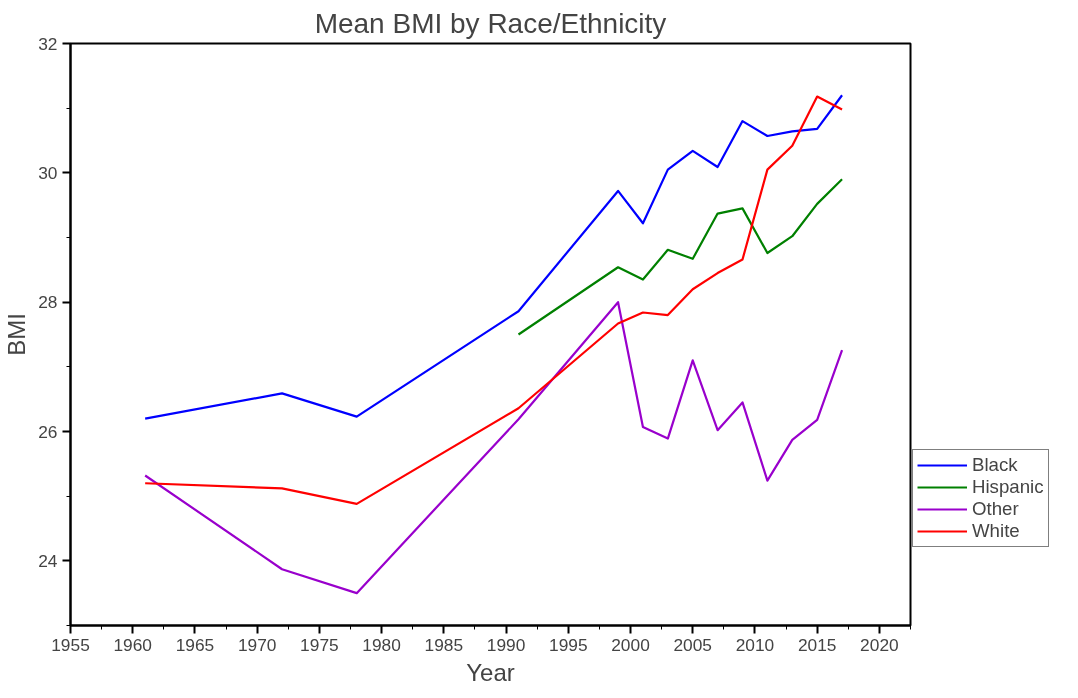  Describe the element at coordinates (879, 644) in the screenshot. I see `x-tick-label: 2020` at that location.